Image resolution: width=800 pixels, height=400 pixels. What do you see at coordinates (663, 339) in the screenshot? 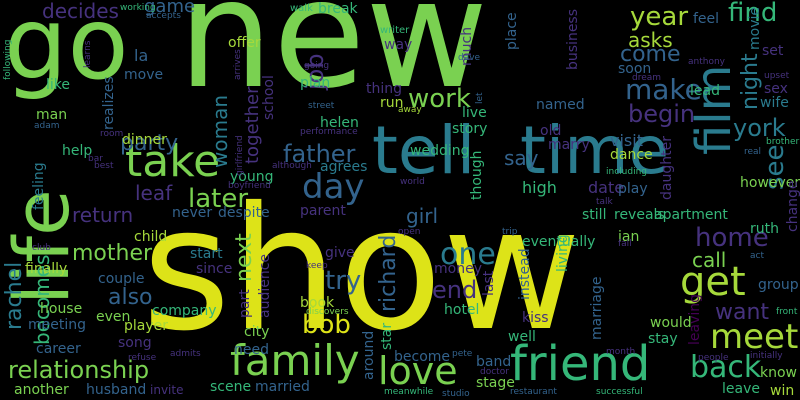
I see `word-stay: stay` at bounding box center [663, 339].